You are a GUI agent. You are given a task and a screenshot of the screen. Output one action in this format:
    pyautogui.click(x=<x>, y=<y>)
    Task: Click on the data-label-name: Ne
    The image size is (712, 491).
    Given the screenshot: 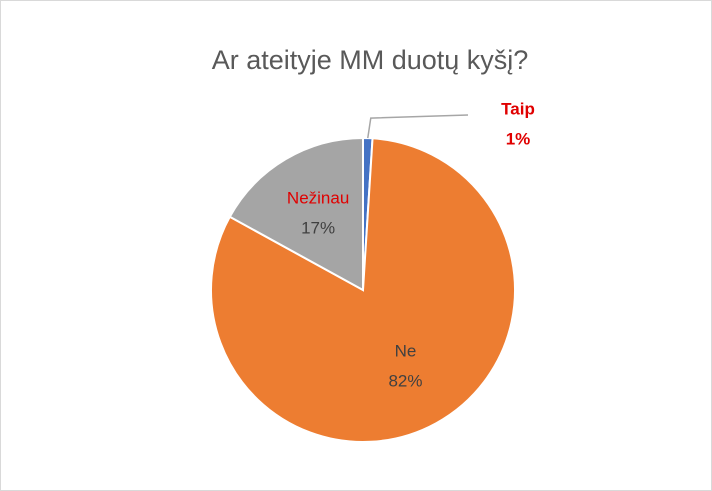 What is the action you would take?
    pyautogui.click(x=406, y=351)
    